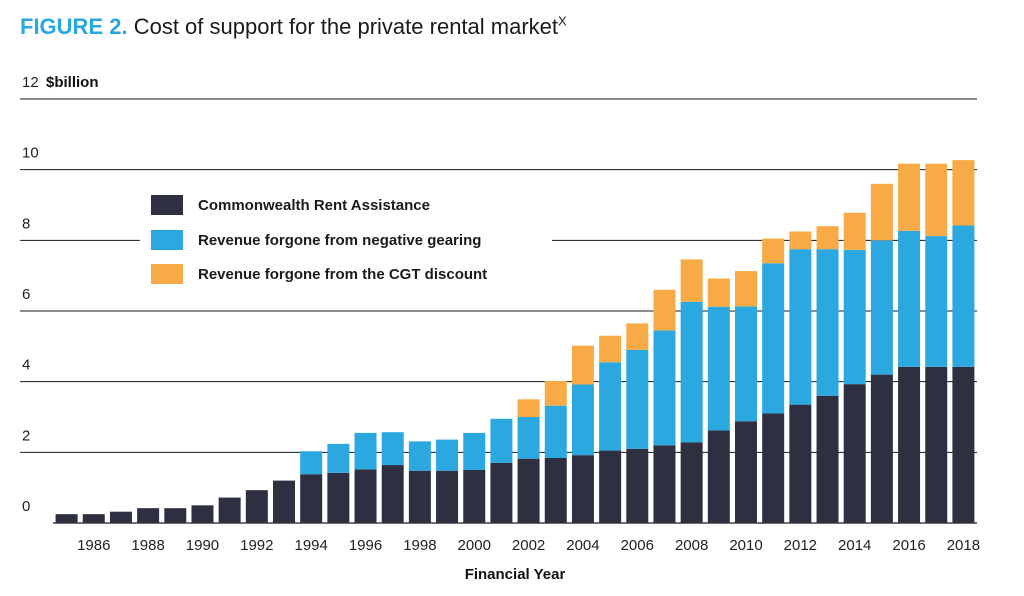 Image resolution: width=1024 pixels, height=596 pixels. Describe the element at coordinates (664, 310) in the screenshot. I see `bar-cgt-2007` at that location.